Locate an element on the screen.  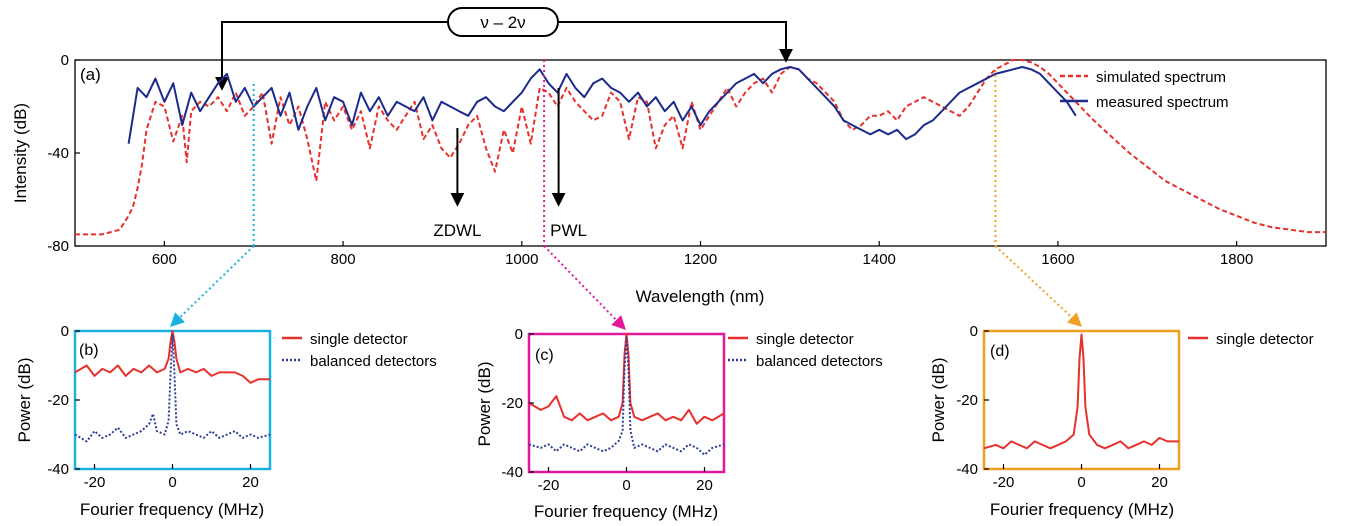
panel-b-ytick-label-1: -20 is located at coordinates (58, 400).